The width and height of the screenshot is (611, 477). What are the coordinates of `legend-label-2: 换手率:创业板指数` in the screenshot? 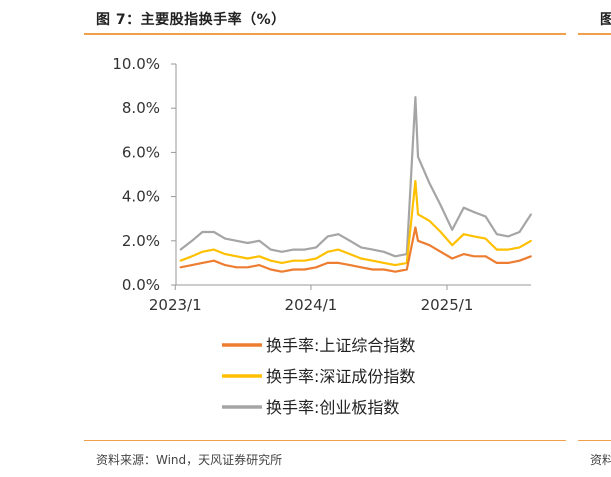 It's located at (332, 407).